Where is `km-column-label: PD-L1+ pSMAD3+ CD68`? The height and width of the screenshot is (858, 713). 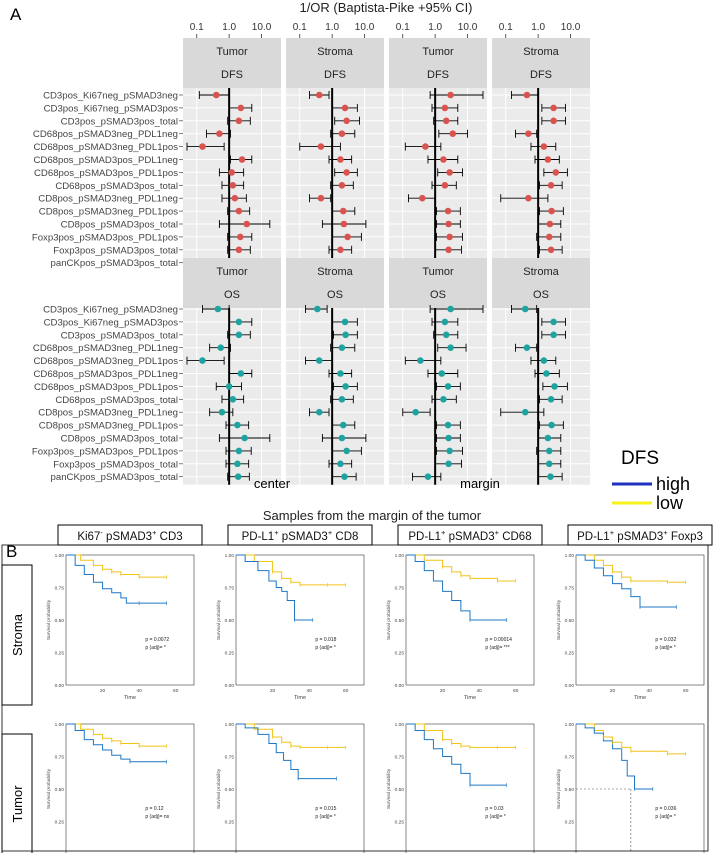
km-column-label: PD-L1+ pSMAD3+ CD68 is located at coordinates (469, 535).